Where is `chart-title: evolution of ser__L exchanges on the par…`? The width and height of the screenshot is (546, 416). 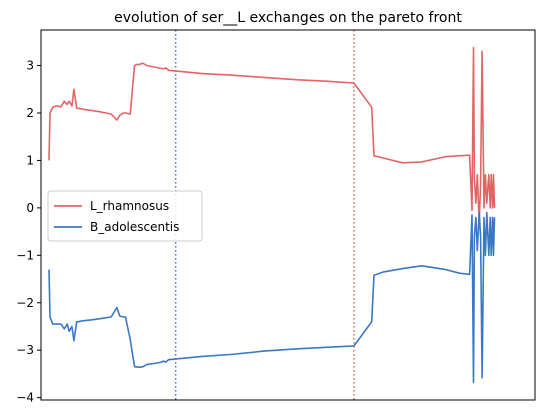
chart-title: evolution of ser__L exchanges on the par… is located at coordinates (288, 18).